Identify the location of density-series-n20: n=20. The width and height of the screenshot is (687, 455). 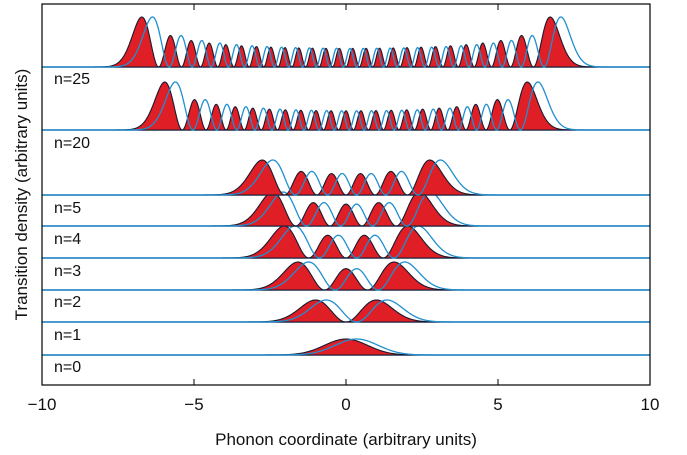
(346, 116).